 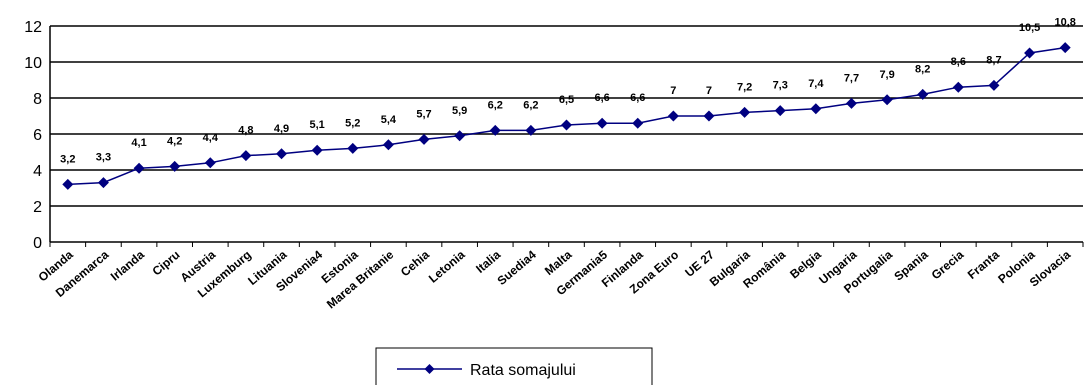 I want to click on x-tick-label-25: Spania, so click(x=910, y=265).